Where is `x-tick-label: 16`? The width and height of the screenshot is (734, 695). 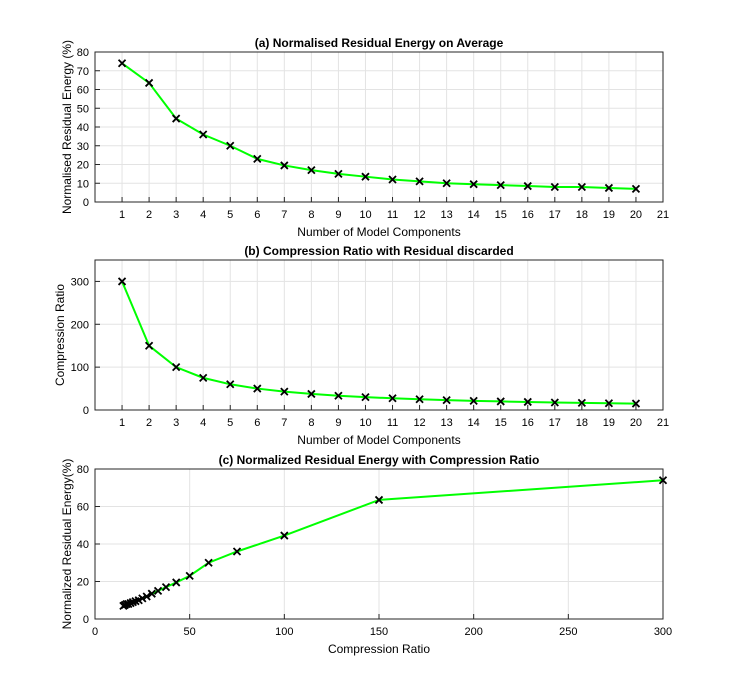 x-tick-label: 16 is located at coordinates (528, 423).